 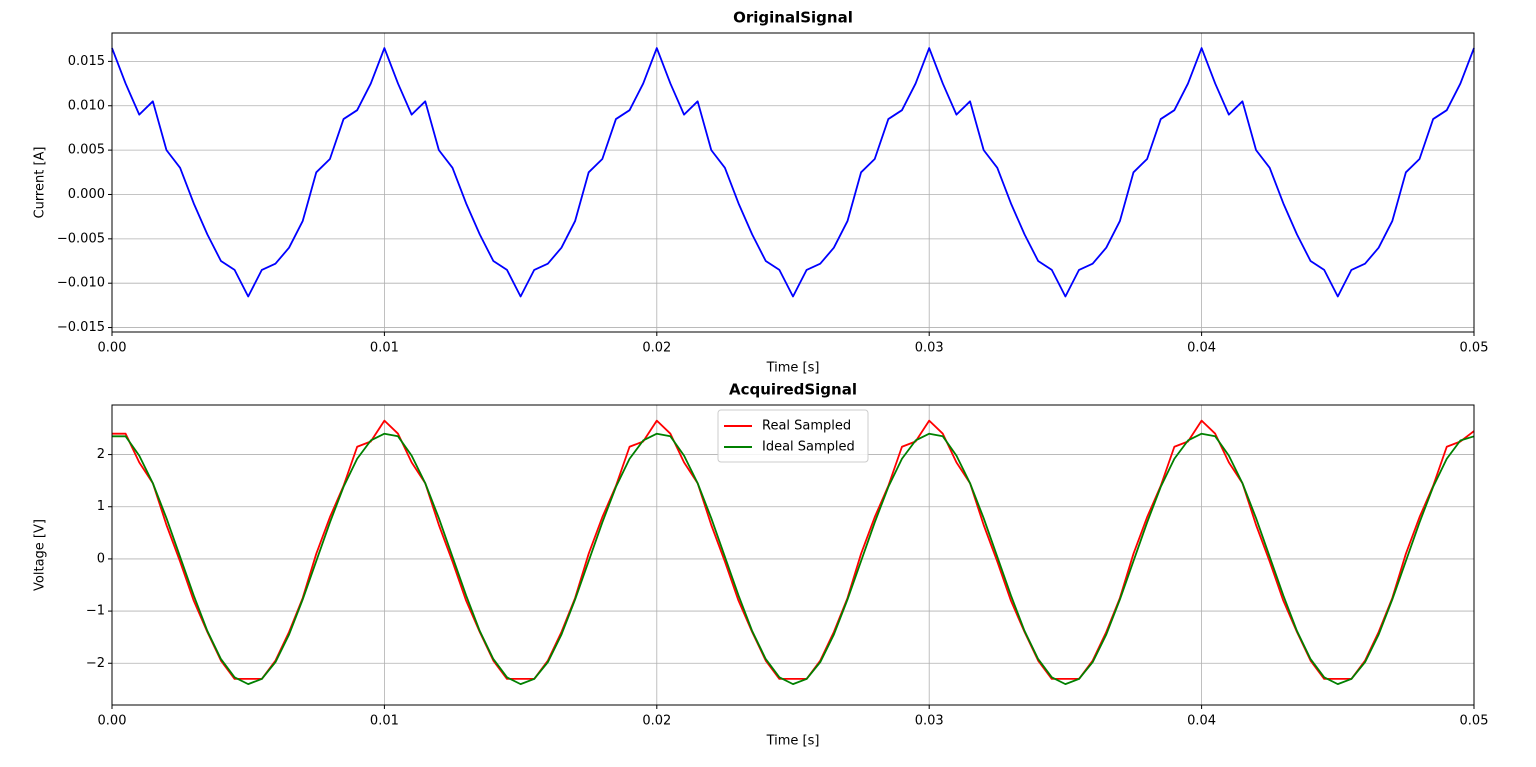 I want to click on legend: Real Sampled Ideal Sampled, so click(x=793, y=436).